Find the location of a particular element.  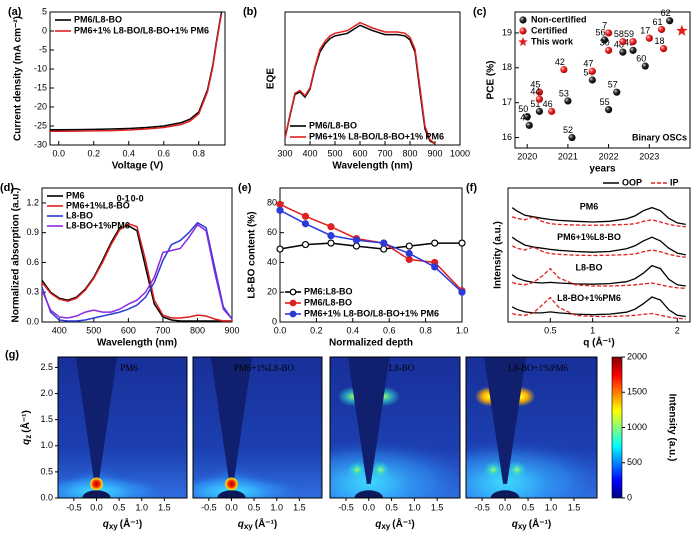

point-label: 30 is located at coordinates (605, 43).